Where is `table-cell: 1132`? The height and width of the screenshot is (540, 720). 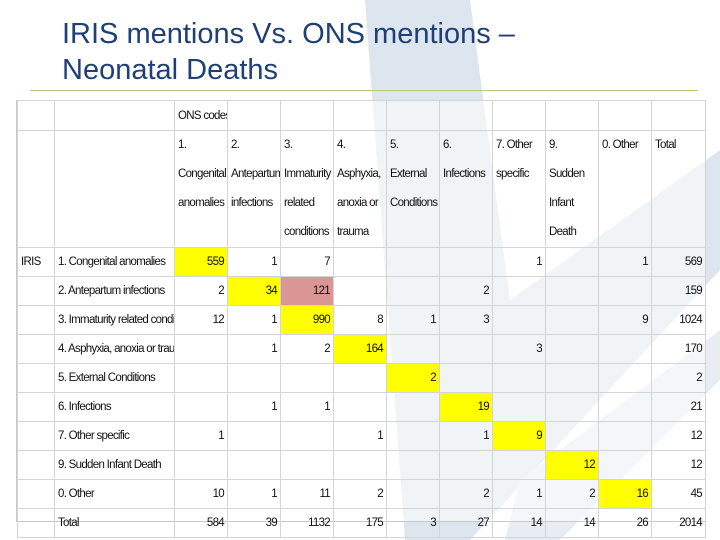 table-cell: 1132 is located at coordinates (307, 523).